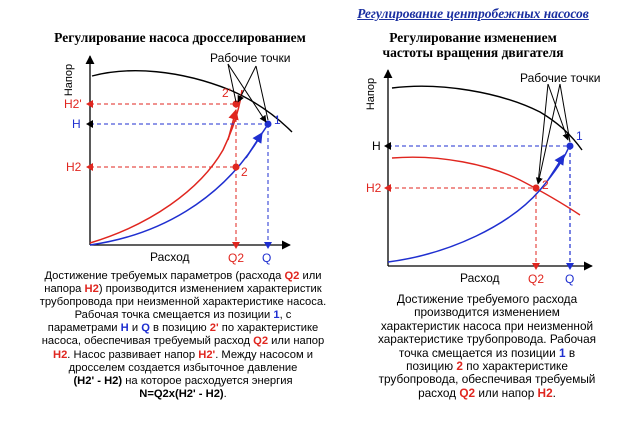  Describe the element at coordinates (506, 392) in the screenshot. I see `right-caption-fragment: или напор` at that location.